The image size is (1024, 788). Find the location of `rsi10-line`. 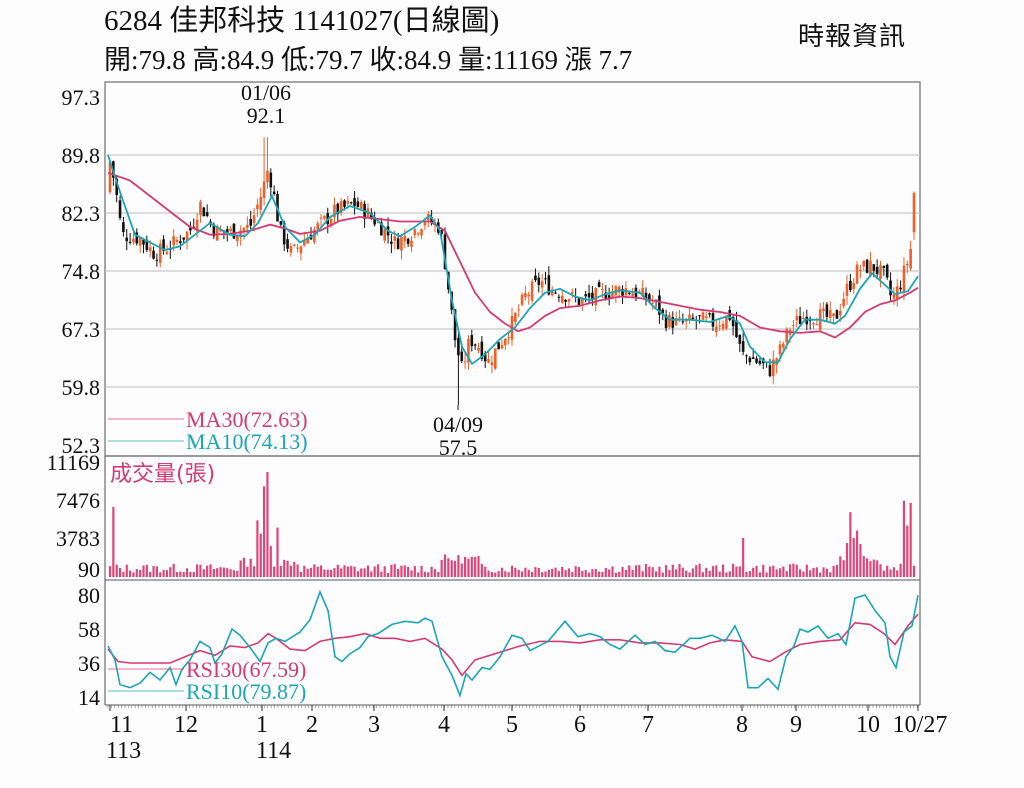

rsi10-line is located at coordinates (513, 644).